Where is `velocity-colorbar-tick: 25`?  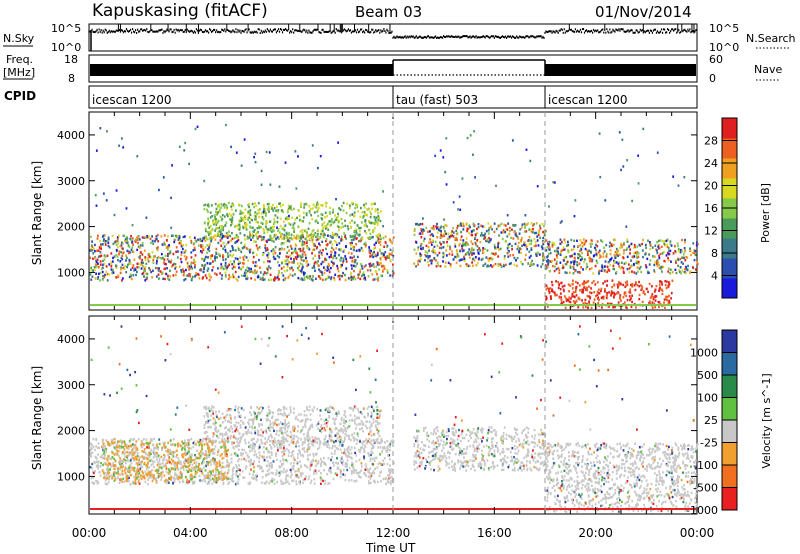 velocity-colorbar-tick: 25 is located at coordinates (711, 420).